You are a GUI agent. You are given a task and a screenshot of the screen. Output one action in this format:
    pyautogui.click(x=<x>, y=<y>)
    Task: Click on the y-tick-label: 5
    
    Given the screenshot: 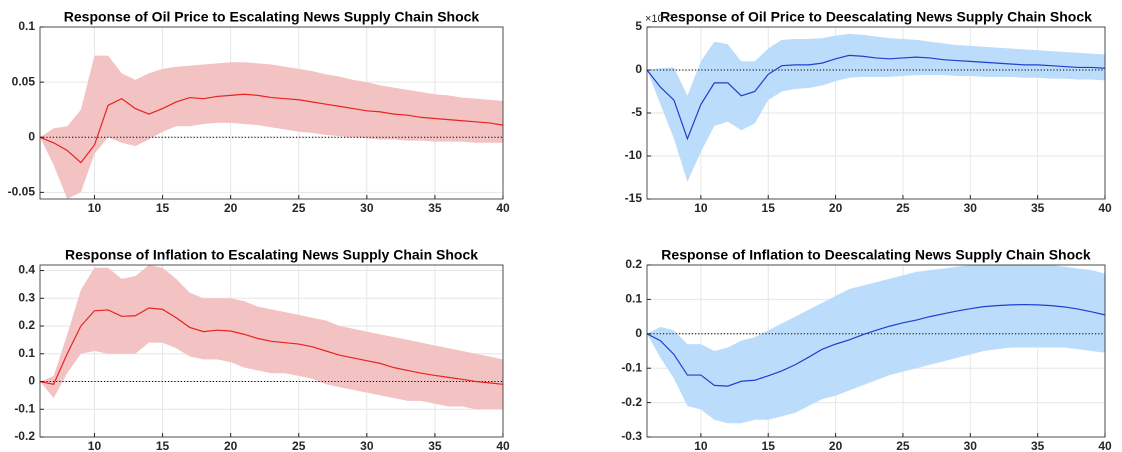 What is the action you would take?
    pyautogui.click(x=638, y=26)
    